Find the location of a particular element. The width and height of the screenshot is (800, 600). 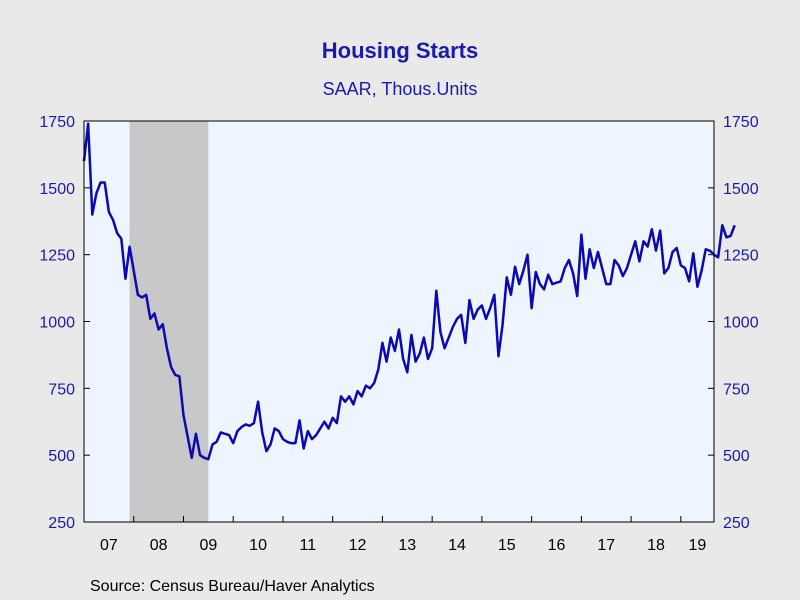

y-tick-label-right: 1500 is located at coordinates (741, 189).